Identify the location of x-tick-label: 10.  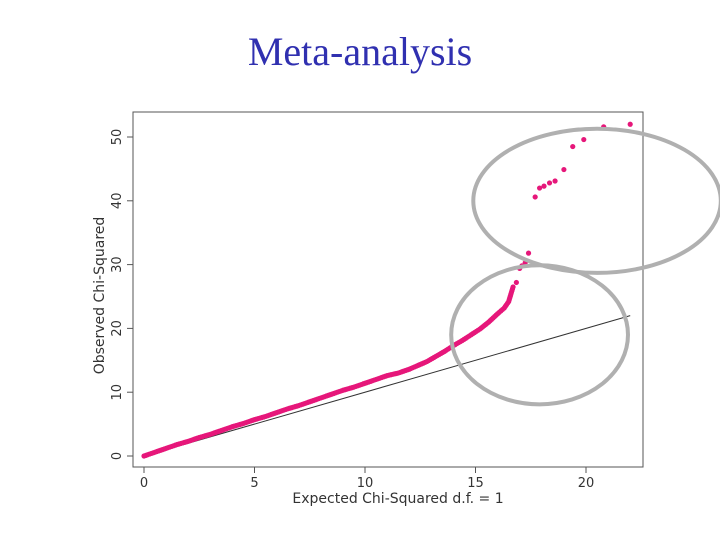
(365, 483).